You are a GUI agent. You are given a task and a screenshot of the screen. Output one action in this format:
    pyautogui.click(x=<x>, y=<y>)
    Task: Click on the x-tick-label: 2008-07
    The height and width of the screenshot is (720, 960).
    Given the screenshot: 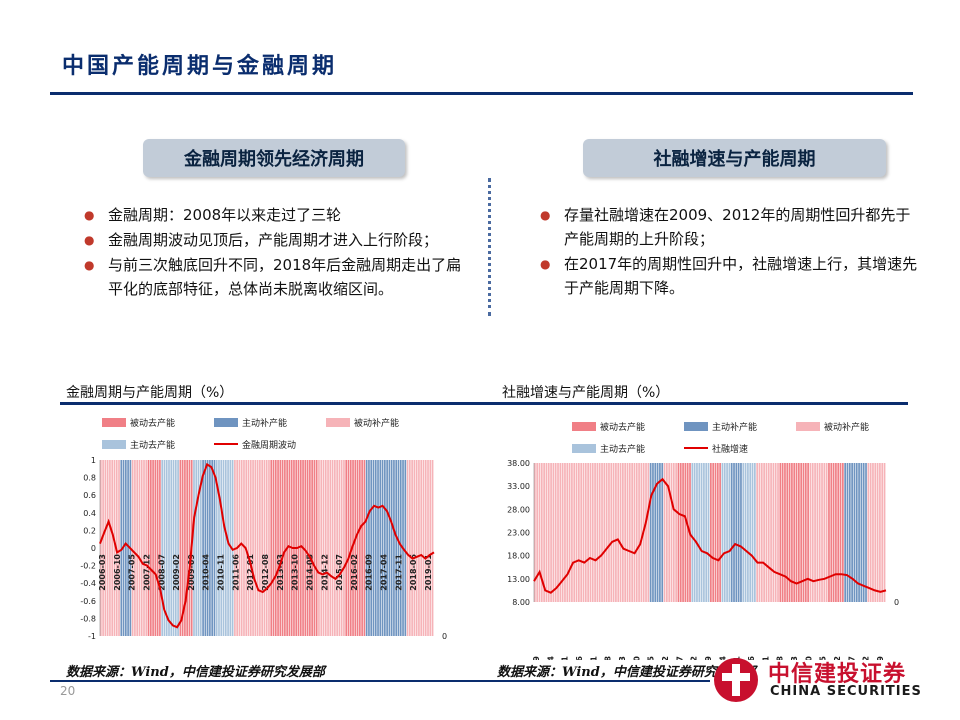 What is the action you would take?
    pyautogui.click(x=161, y=572)
    